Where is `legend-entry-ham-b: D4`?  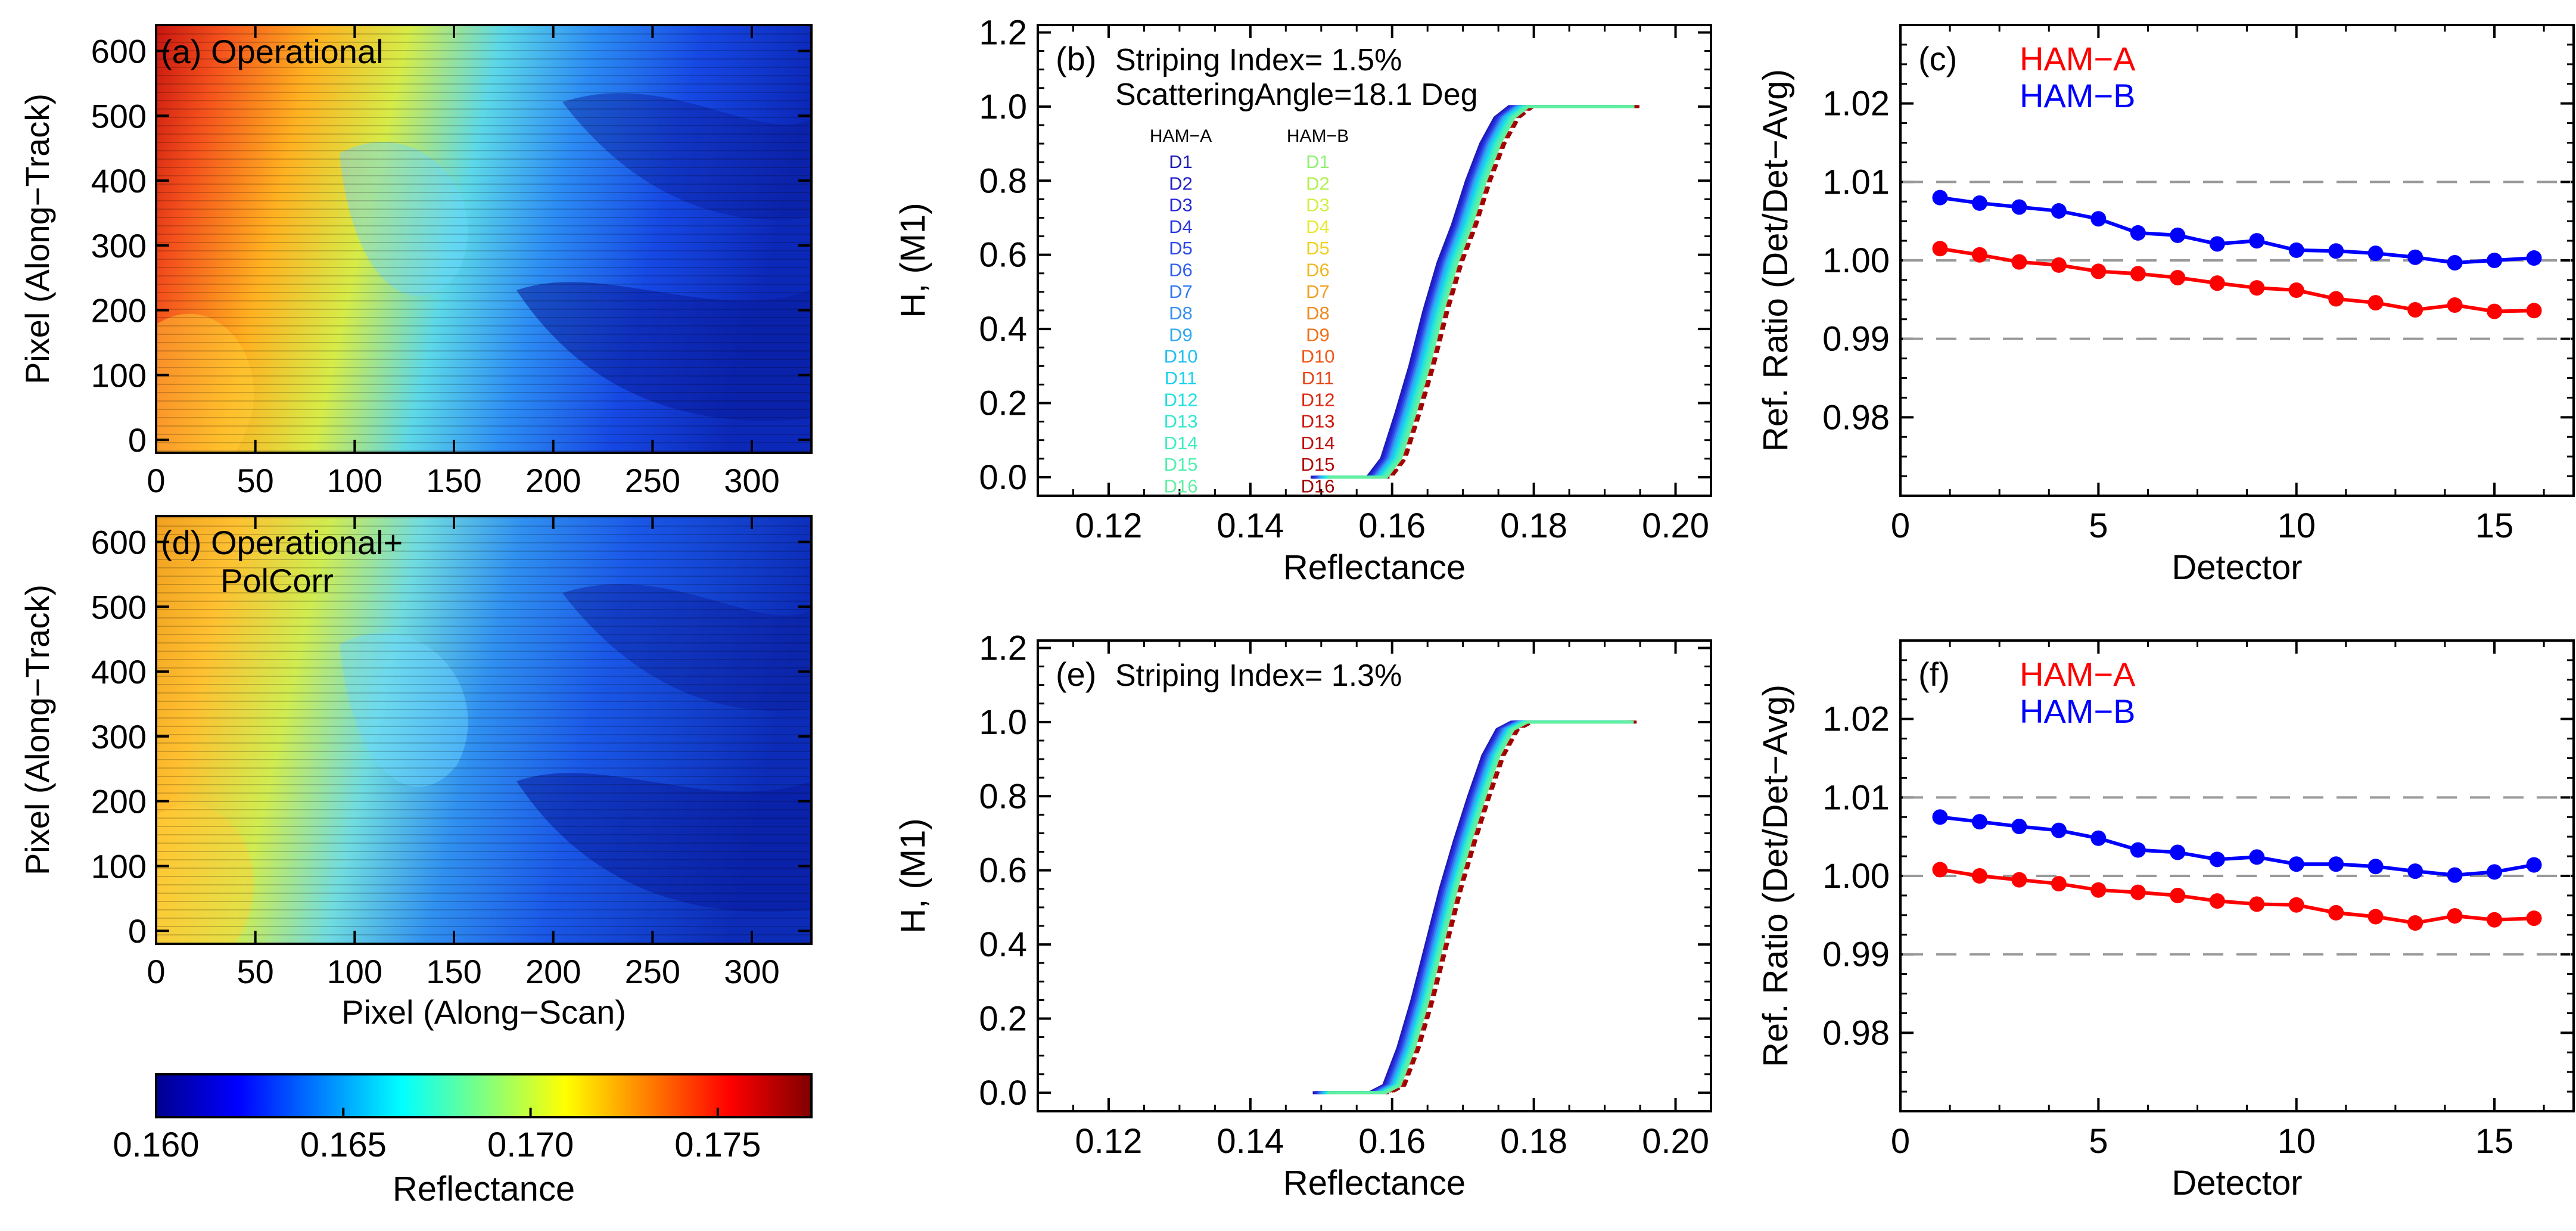
legend-entry-ham-b: D4 is located at coordinates (1318, 226).